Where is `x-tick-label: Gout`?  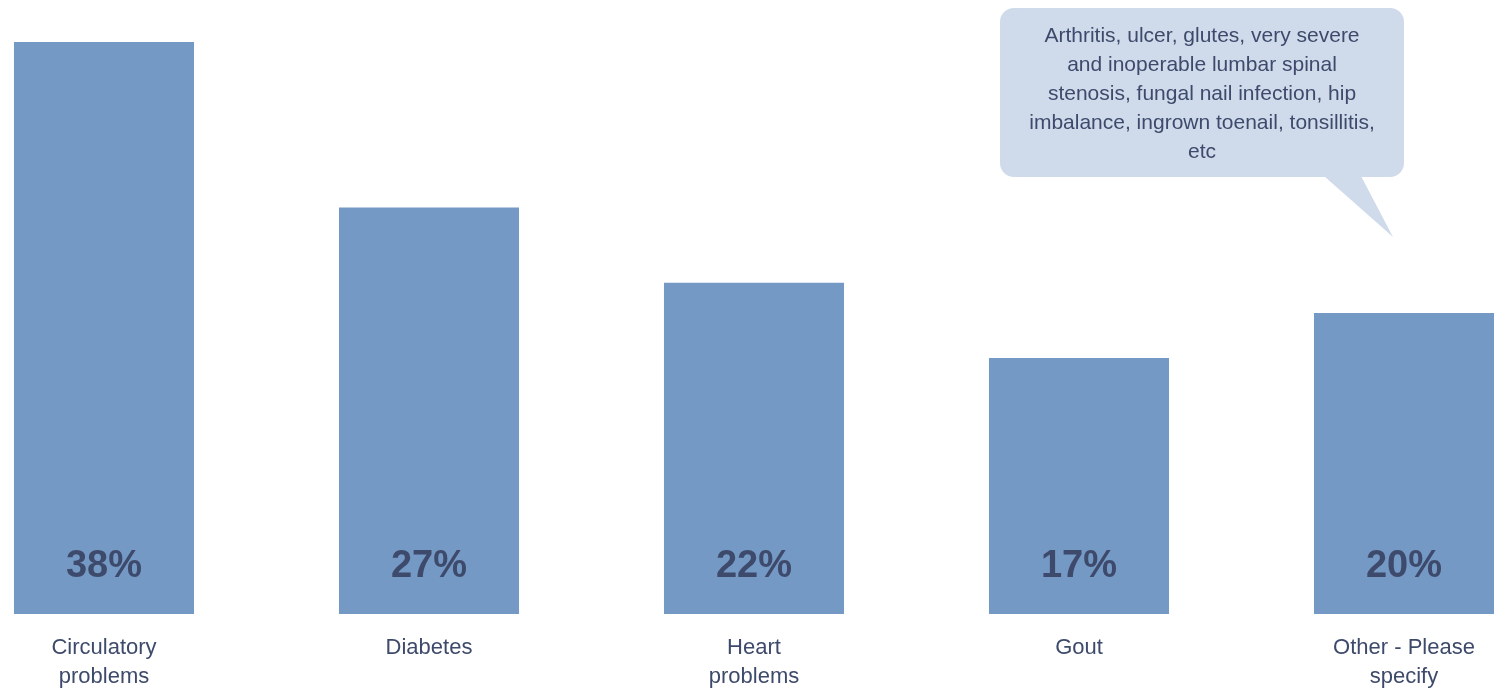
x-tick-label: Gout is located at coordinates (1079, 646).